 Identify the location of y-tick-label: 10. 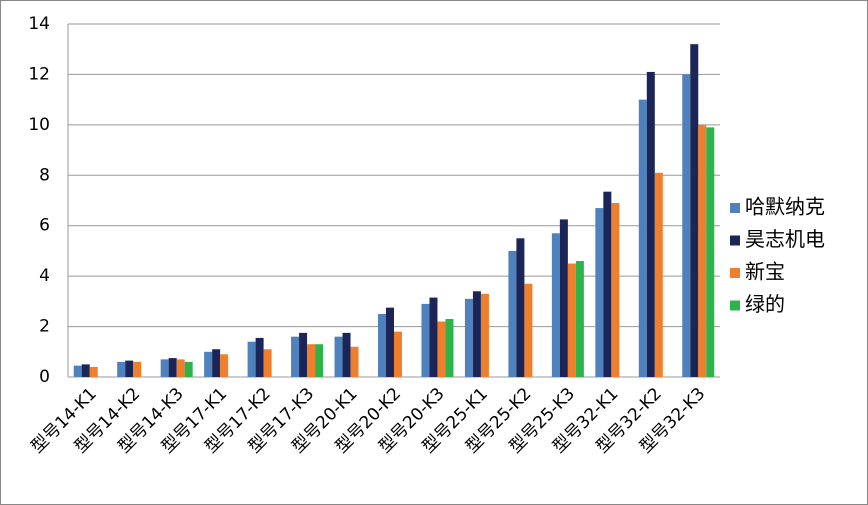
(39, 125).